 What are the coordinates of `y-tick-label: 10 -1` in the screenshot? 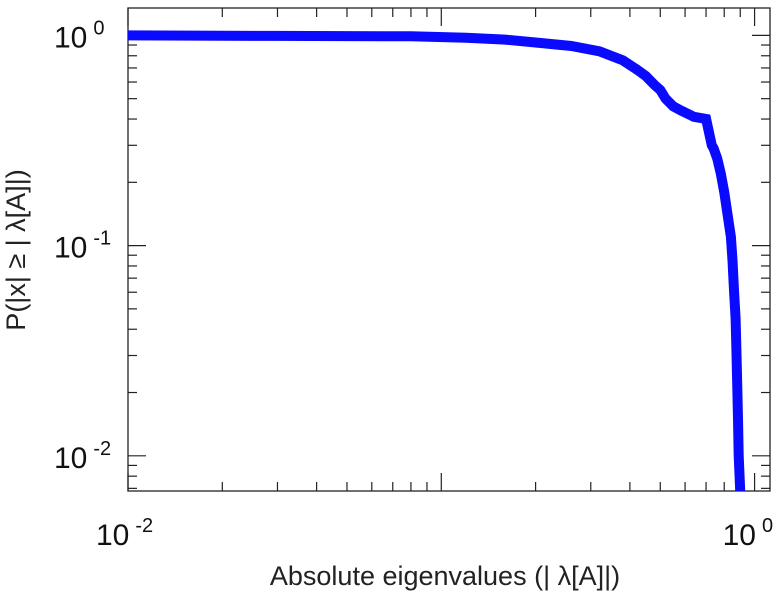 It's located at (82, 246).